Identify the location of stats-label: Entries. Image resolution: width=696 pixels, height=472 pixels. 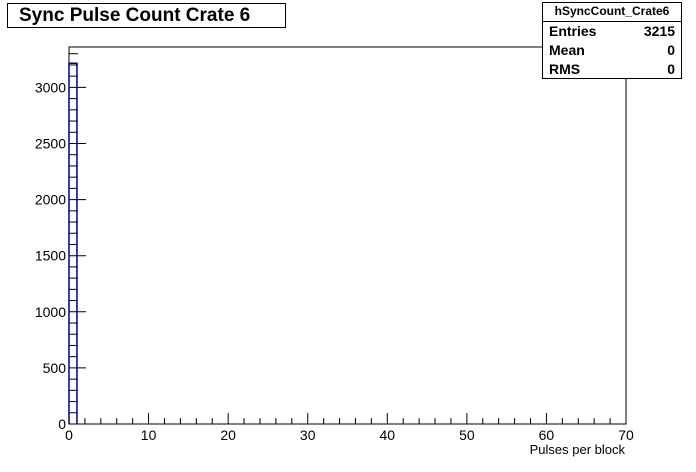
(573, 31).